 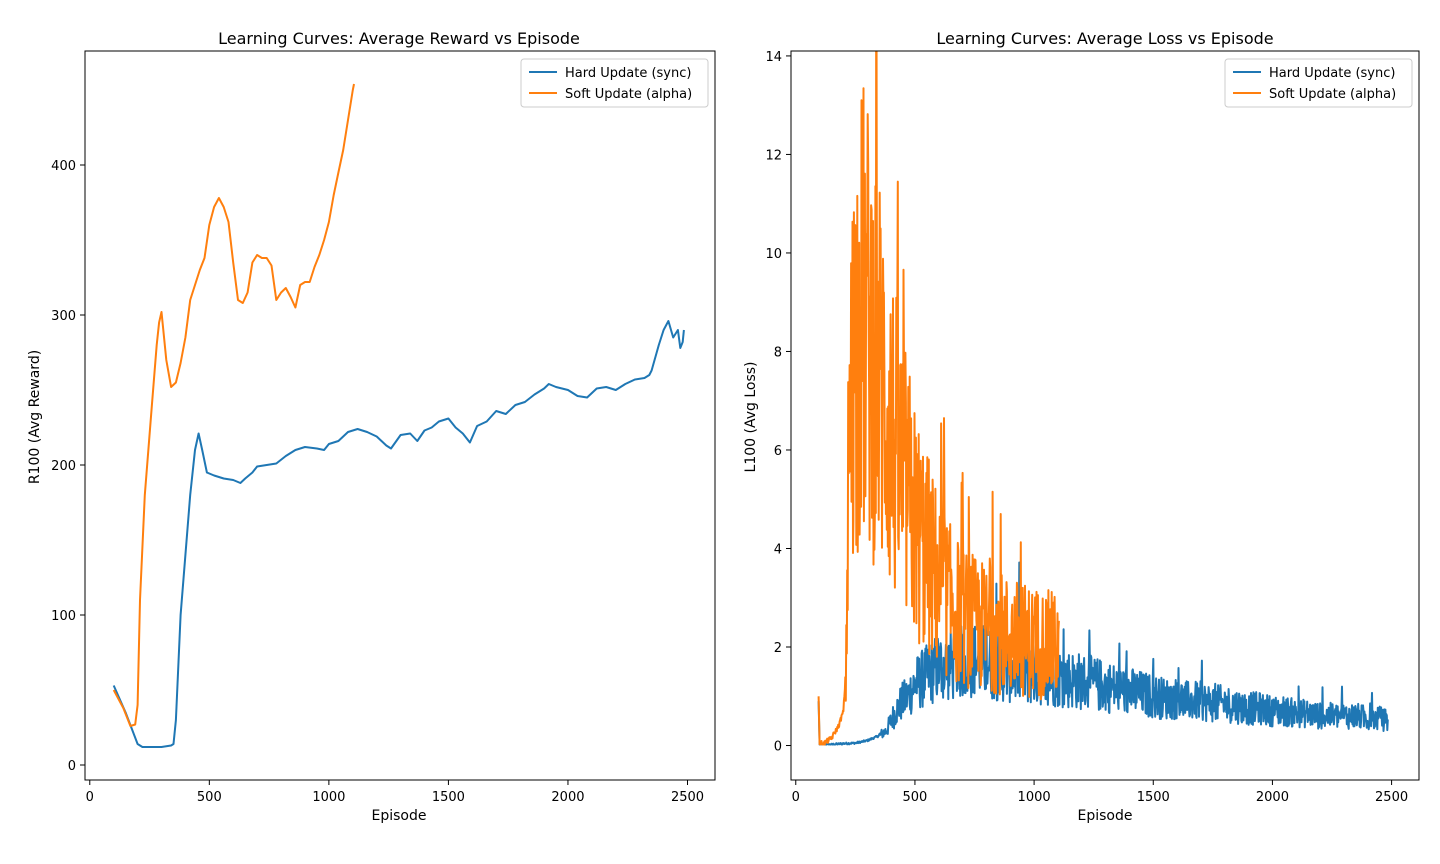 What do you see at coordinates (778, 451) in the screenshot?
I see `y-tick-label: 6` at bounding box center [778, 451].